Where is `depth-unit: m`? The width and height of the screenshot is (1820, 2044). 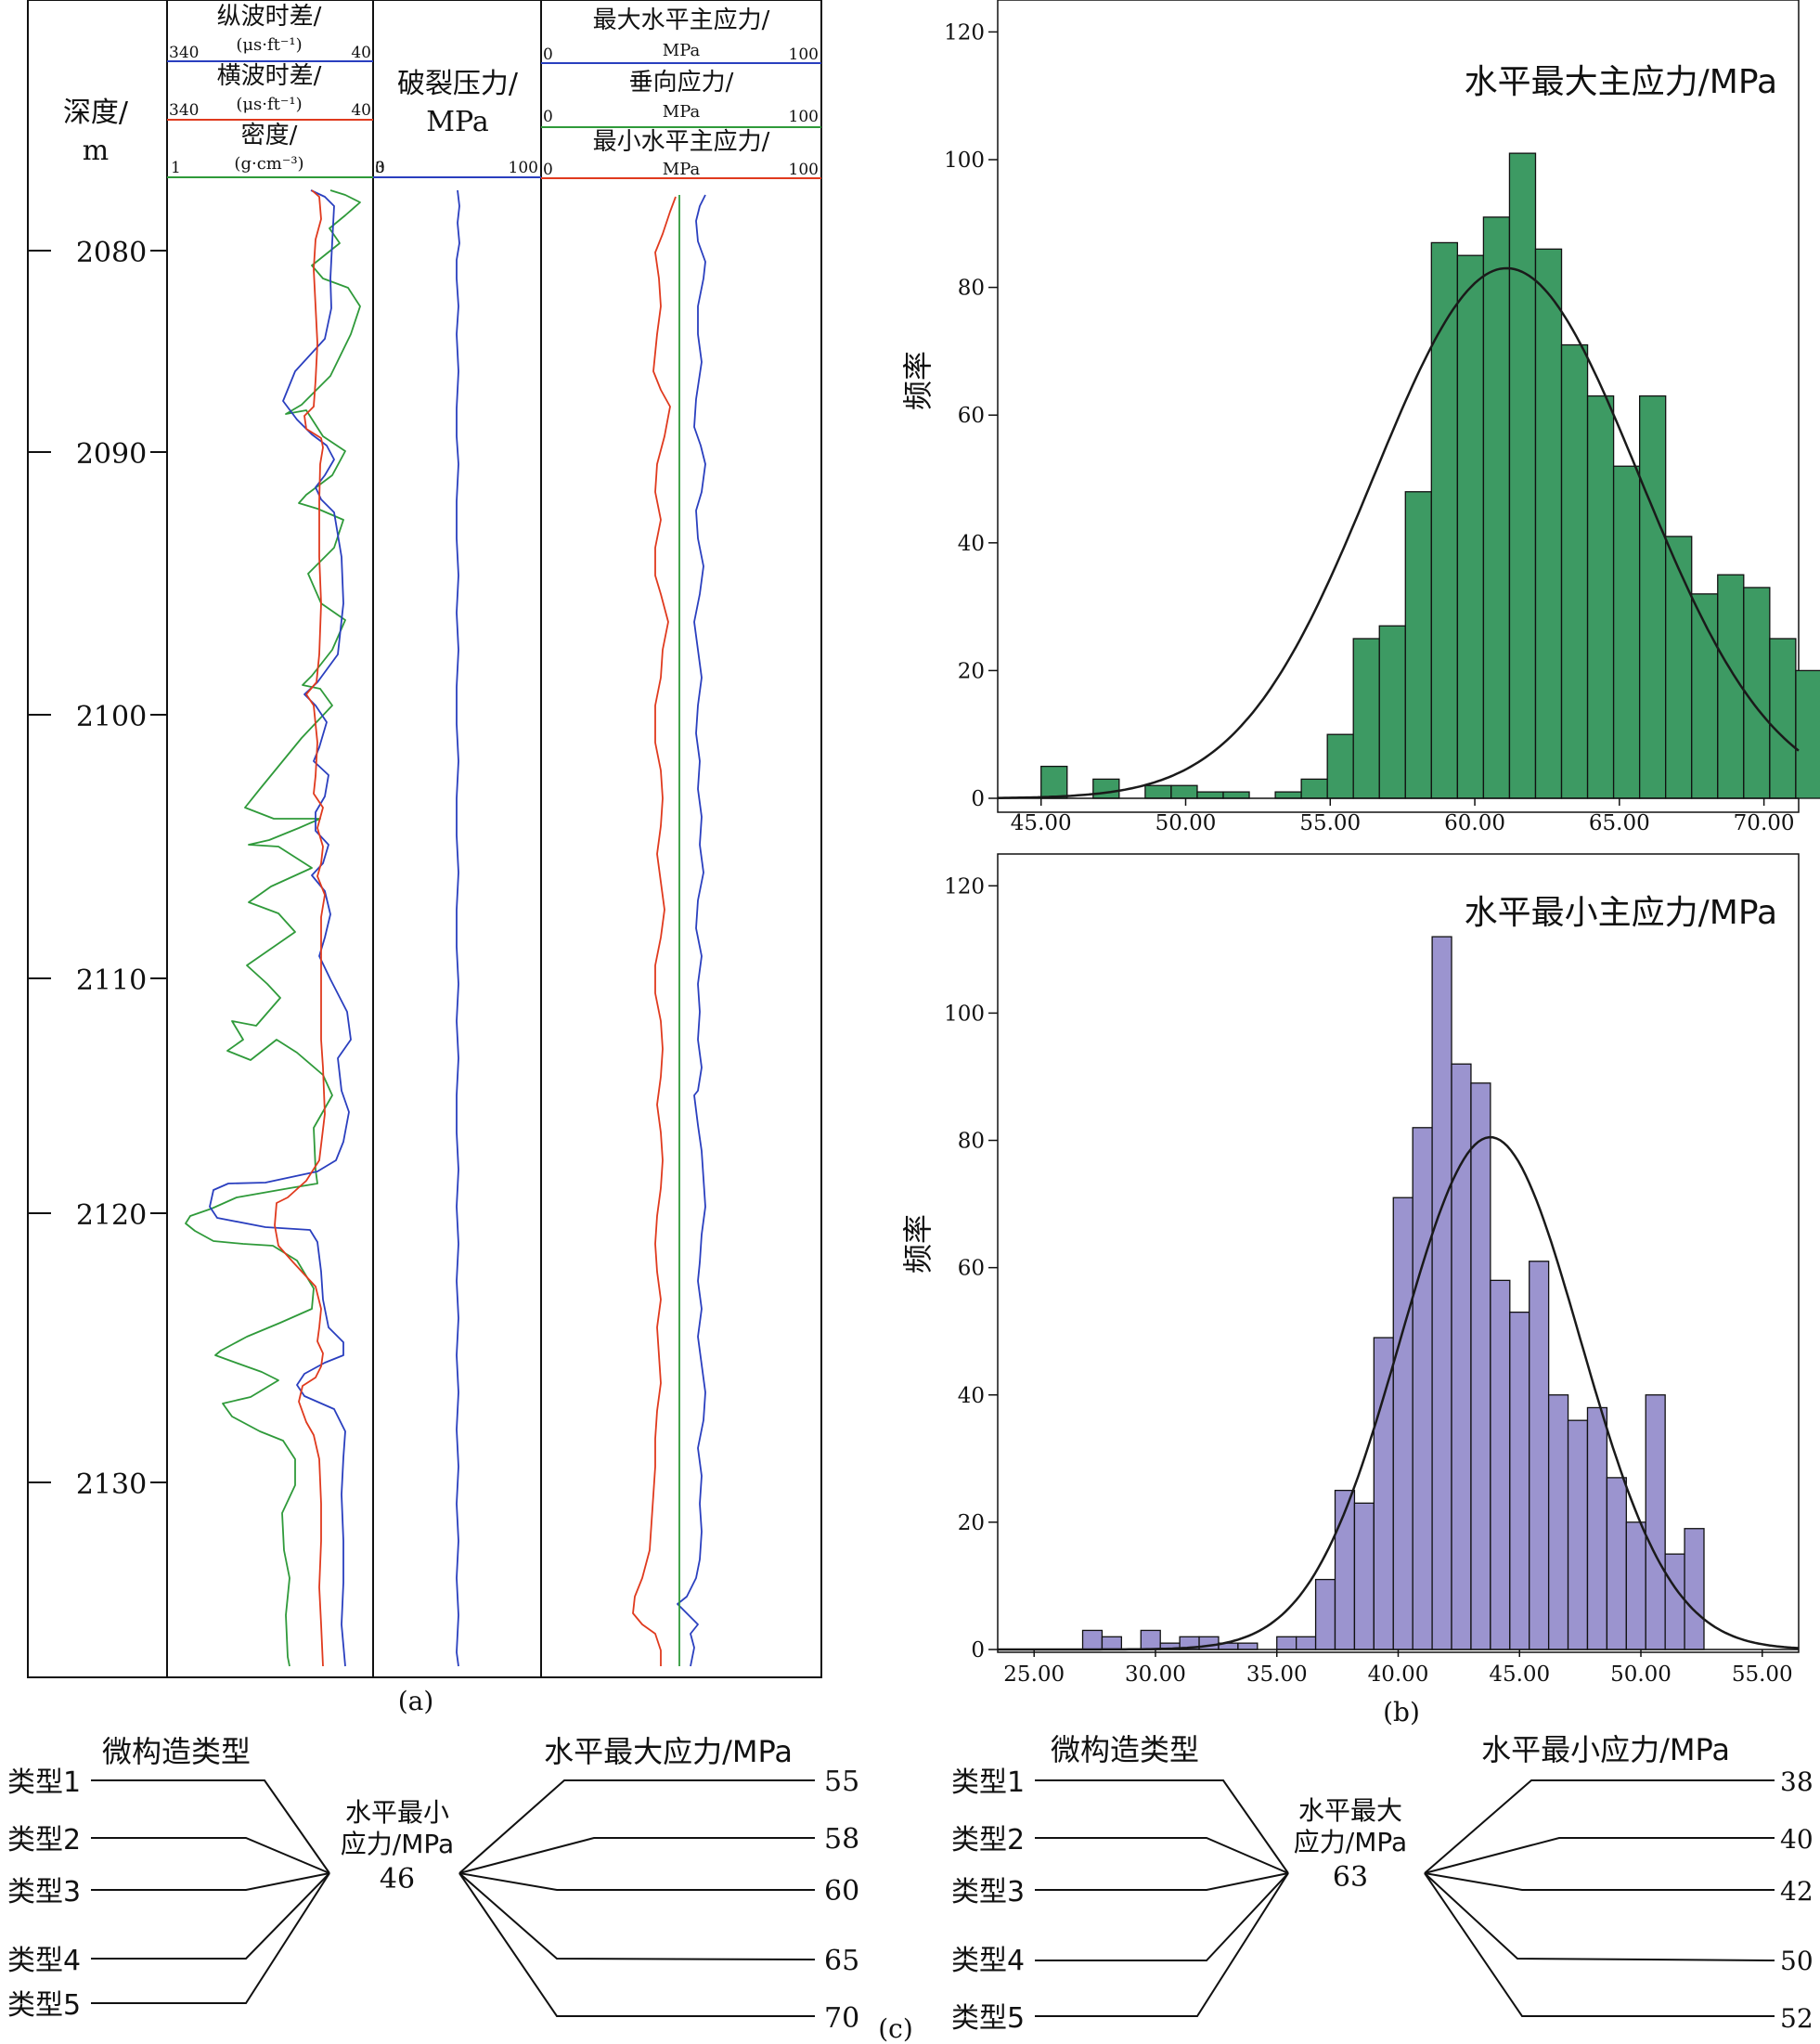 depth-unit: m is located at coordinates (96, 151).